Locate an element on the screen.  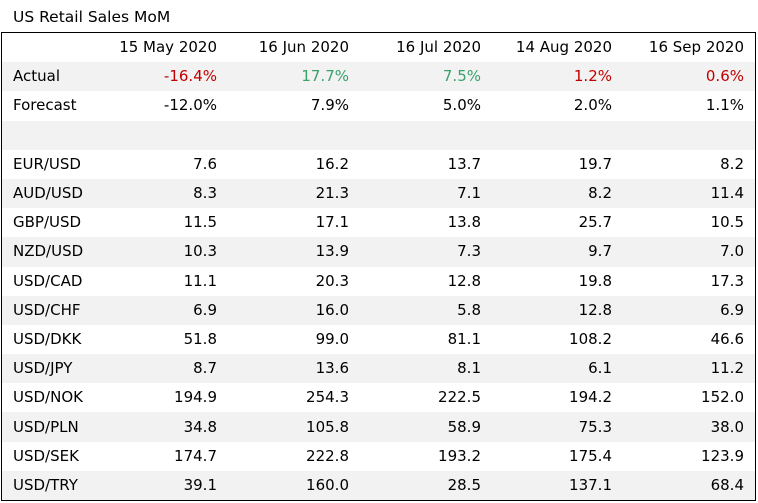
value-cell: 75.3 is located at coordinates (557, 427).